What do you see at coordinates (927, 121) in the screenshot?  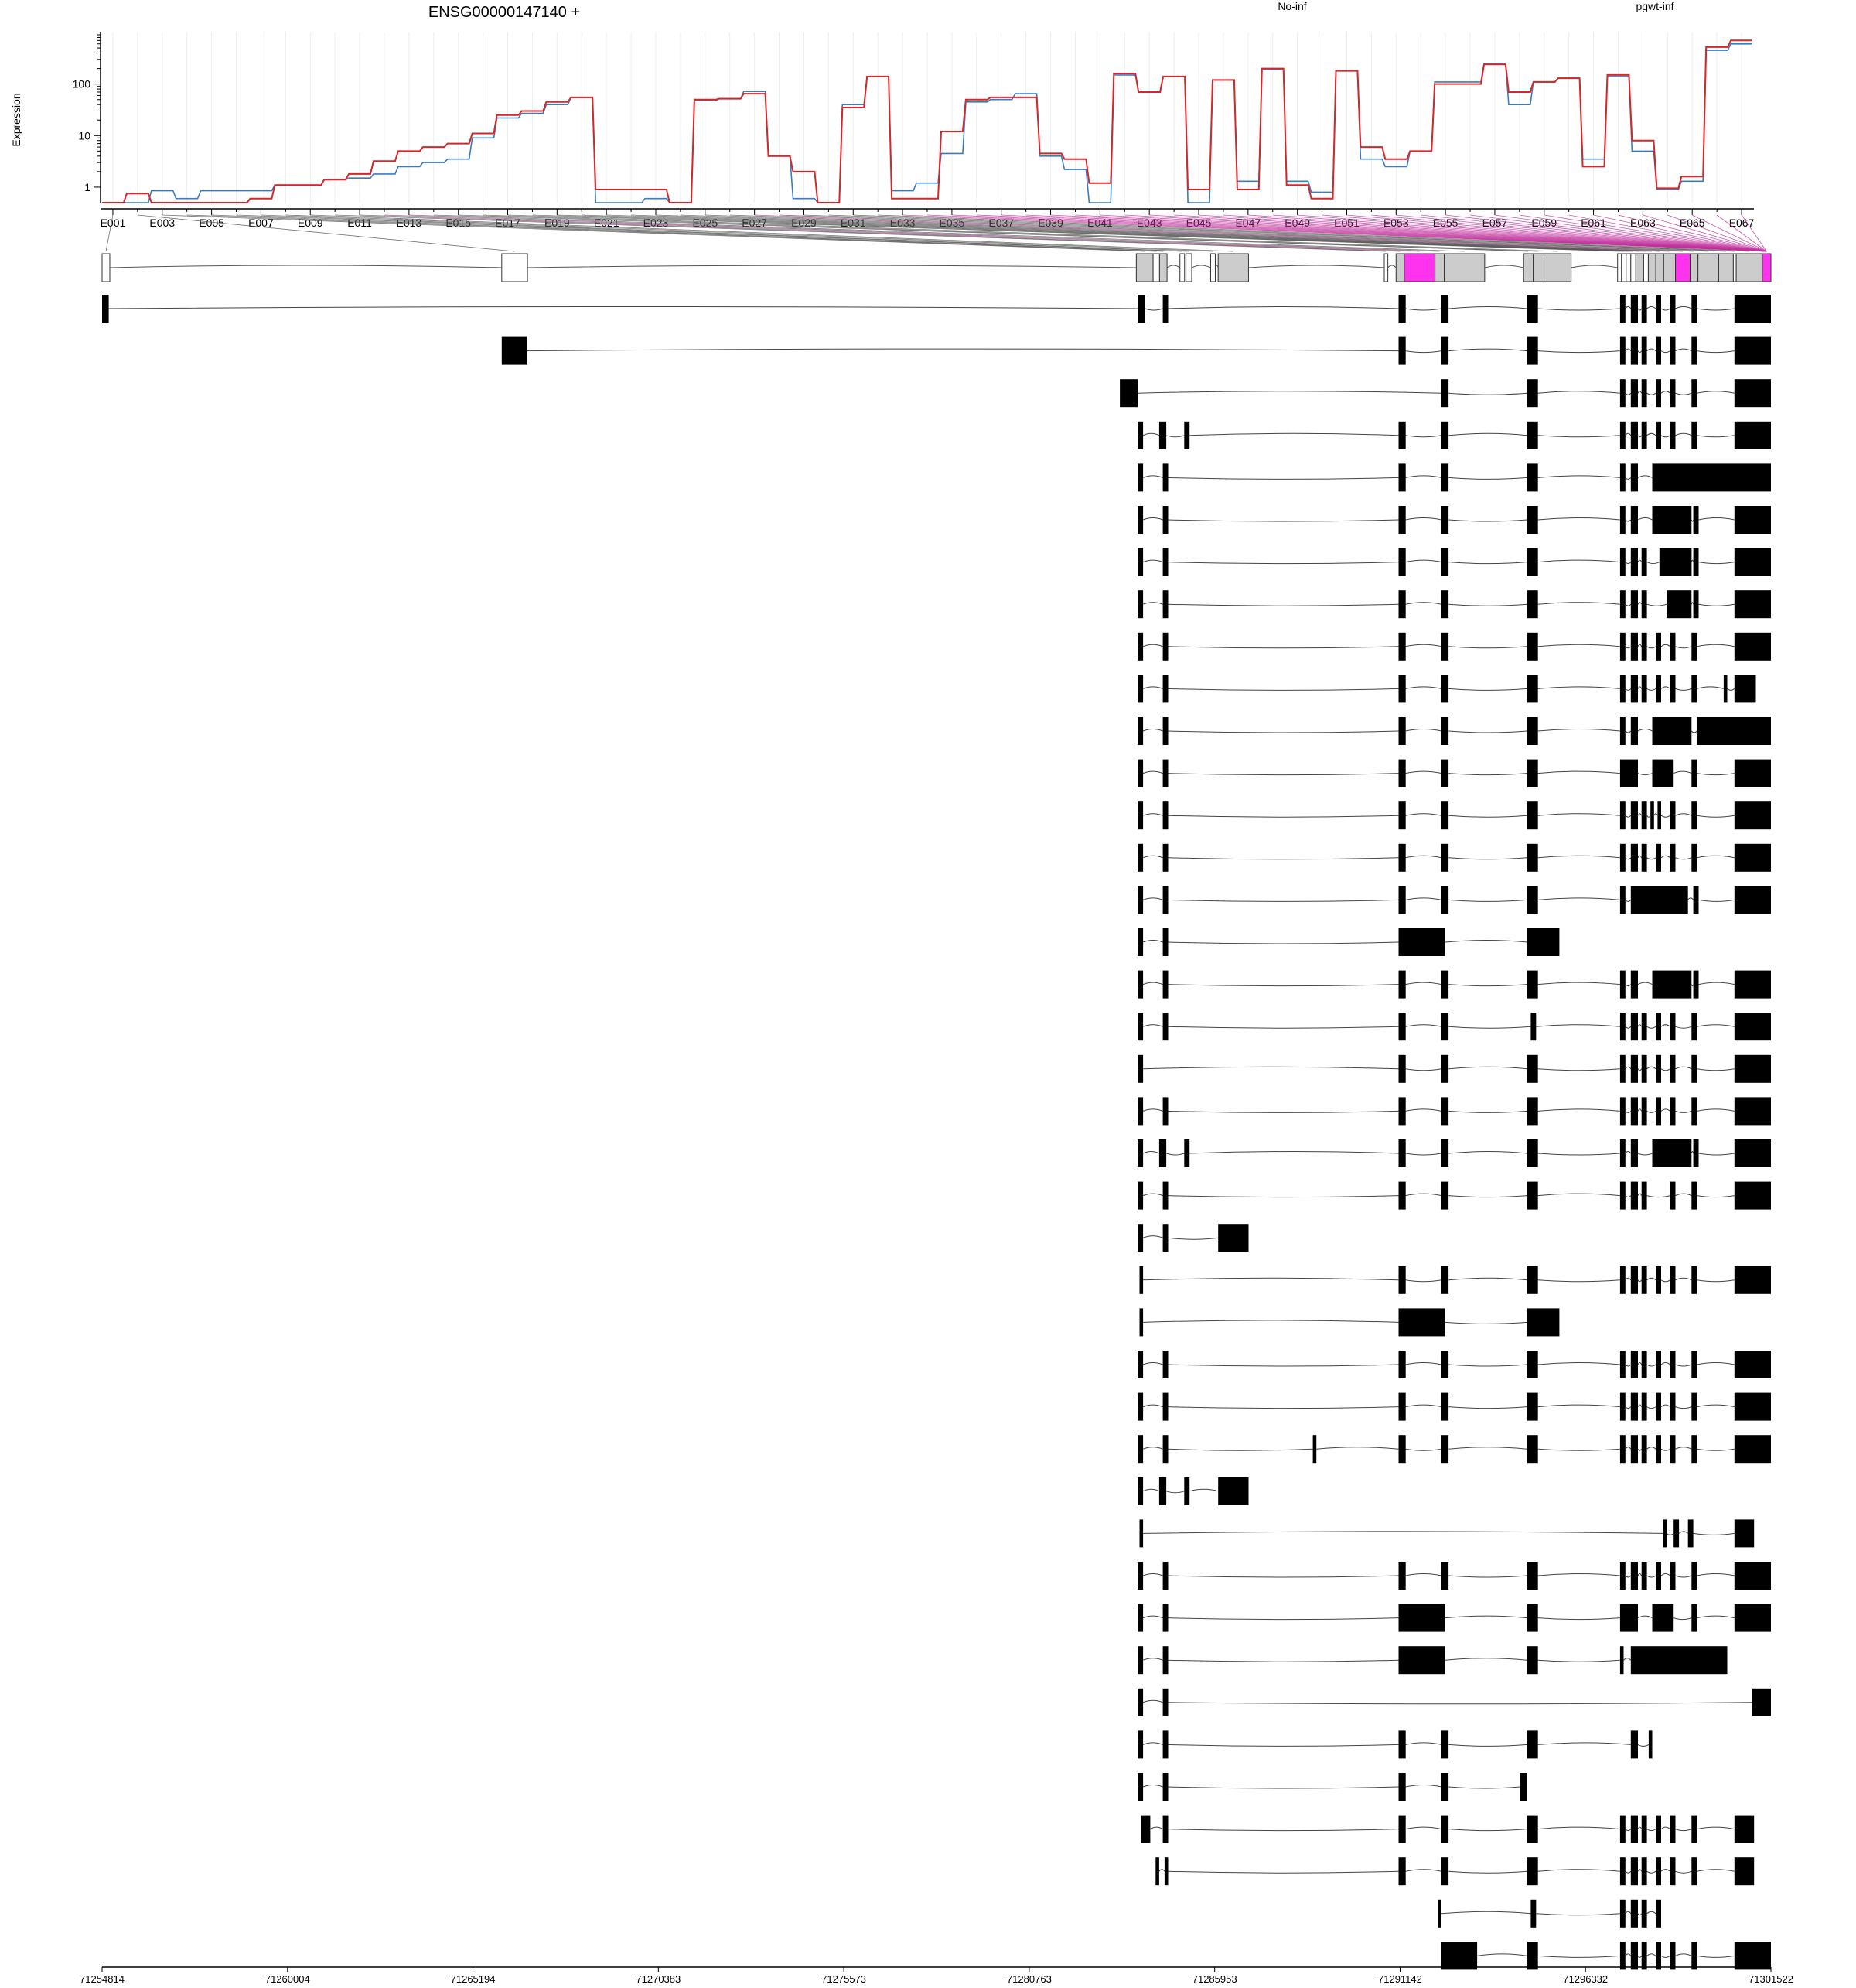 I see `series-line` at bounding box center [927, 121].